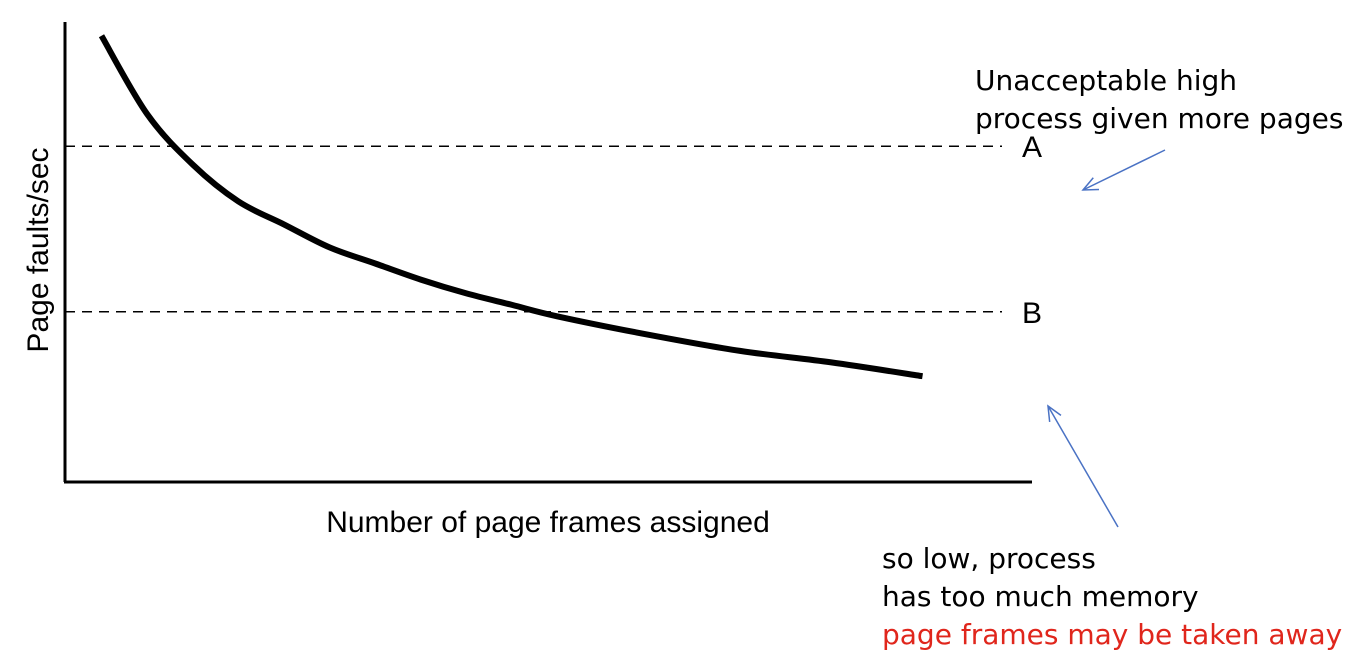  What do you see at coordinates (989, 558) in the screenshot?
I see `bottom-annotation-line: so low, process` at bounding box center [989, 558].